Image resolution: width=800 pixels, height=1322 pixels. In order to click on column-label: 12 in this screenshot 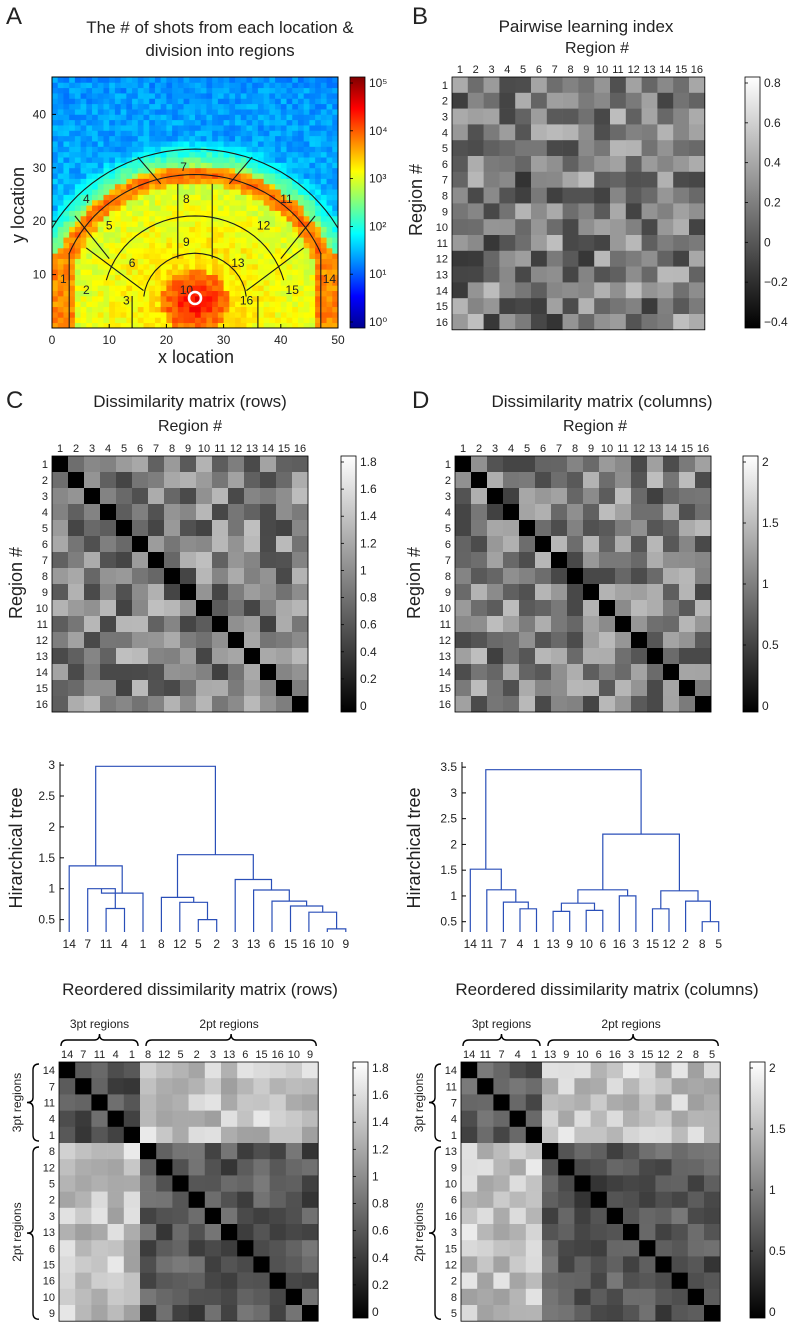, I will do `click(639, 449)`.